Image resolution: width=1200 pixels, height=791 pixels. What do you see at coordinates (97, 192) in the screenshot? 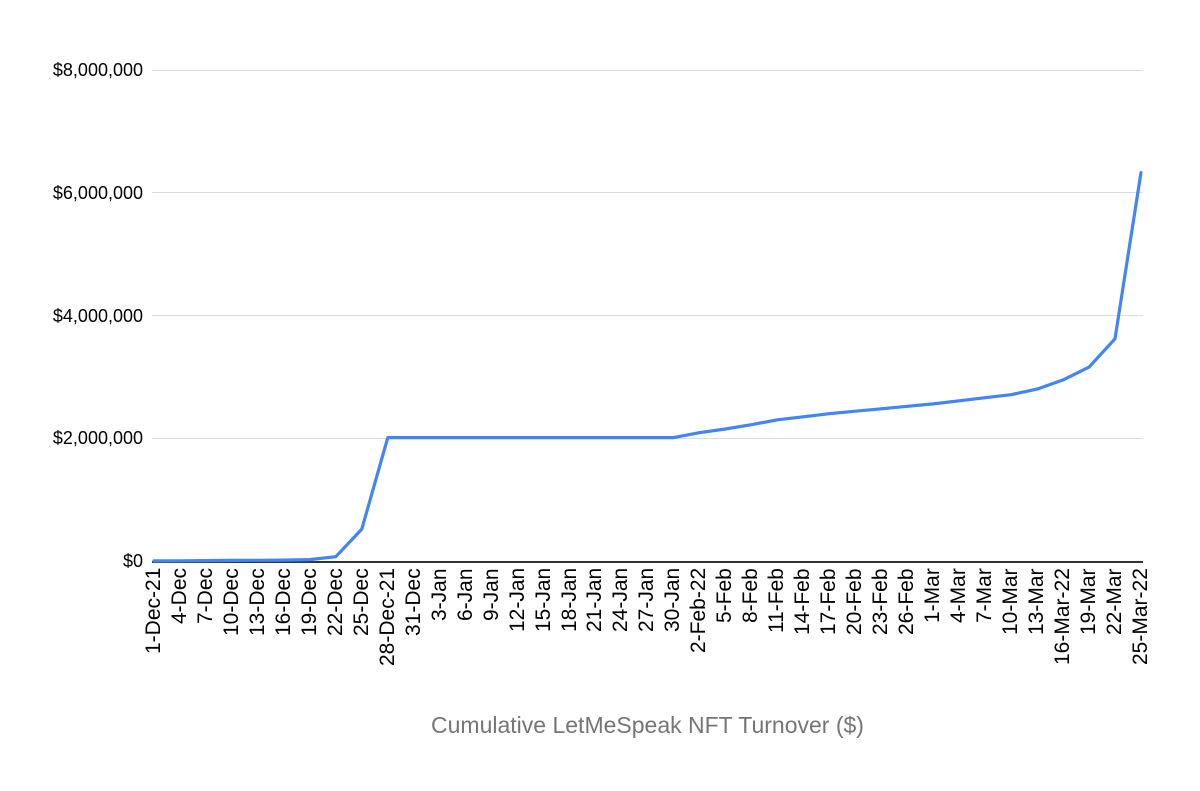
I see `y-axis-tick-label: $6,000,000` at bounding box center [97, 192].